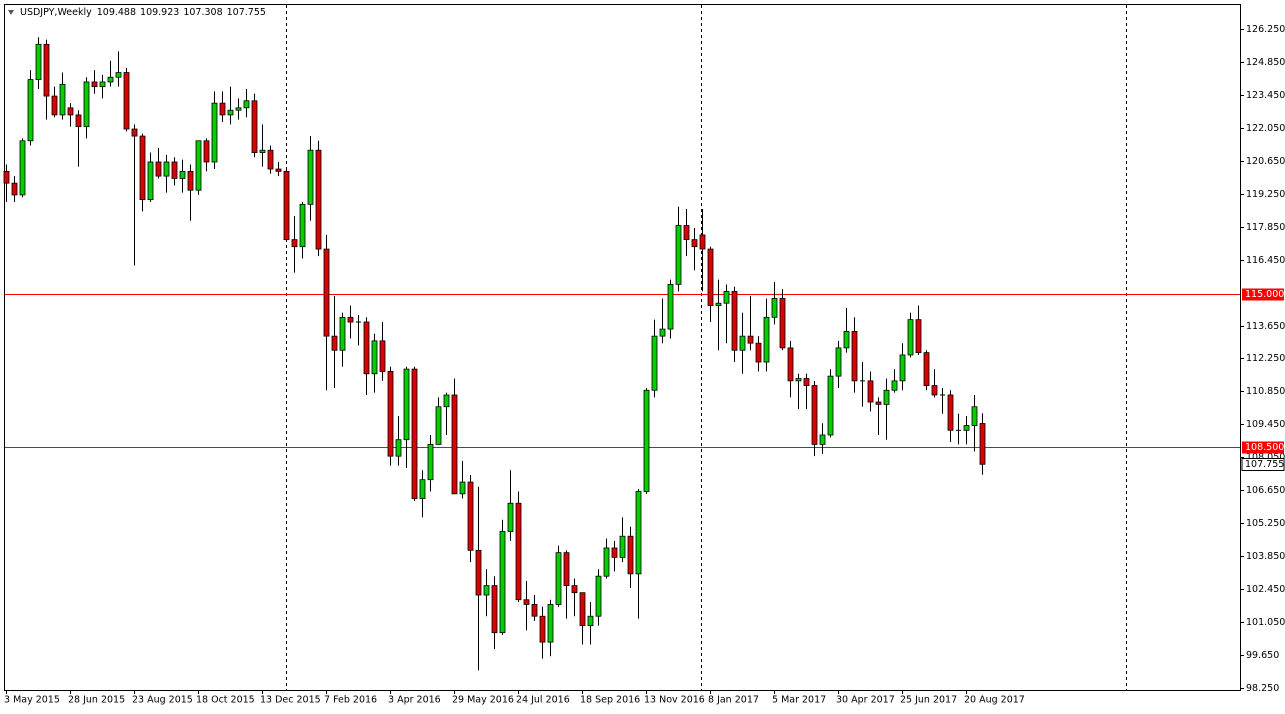  Describe the element at coordinates (1265, 622) in the screenshot. I see `y-tick-label: 101.050` at that location.